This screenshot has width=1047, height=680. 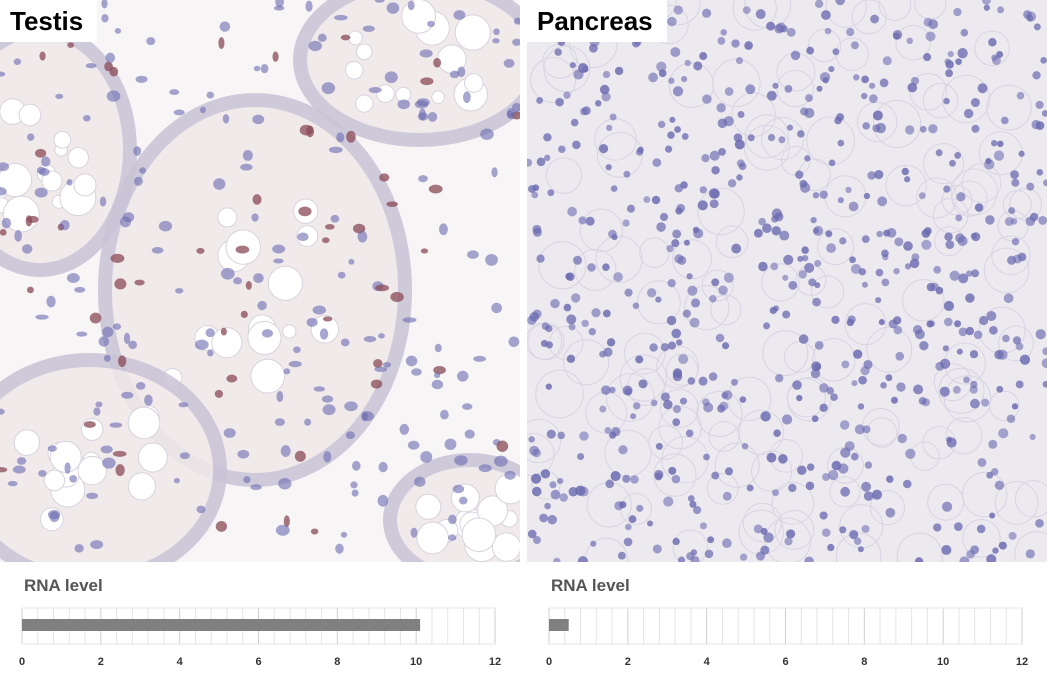 What do you see at coordinates (590, 585) in the screenshot?
I see `pancreas-rna-level-label: RNA level` at bounding box center [590, 585].